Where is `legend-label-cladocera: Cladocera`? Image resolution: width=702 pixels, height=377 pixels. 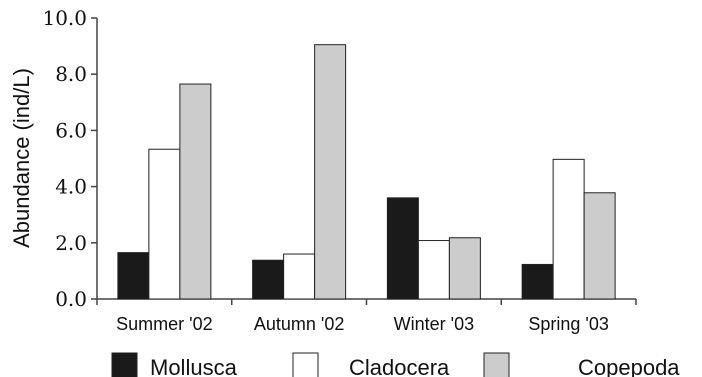
legend-label-cladocera: Cladocera is located at coordinates (399, 366).